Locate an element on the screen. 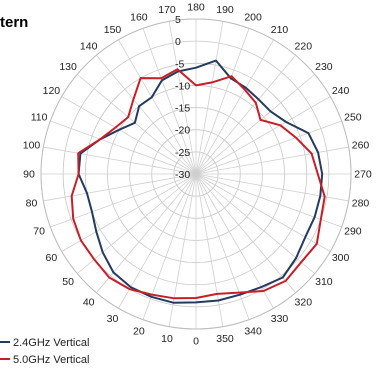  angle-tick-label: 340 is located at coordinates (253, 331).